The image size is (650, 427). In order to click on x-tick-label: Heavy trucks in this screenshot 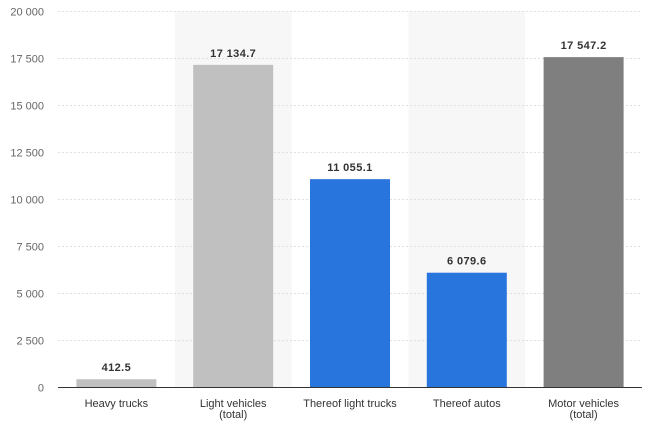, I will do `click(117, 404)`.